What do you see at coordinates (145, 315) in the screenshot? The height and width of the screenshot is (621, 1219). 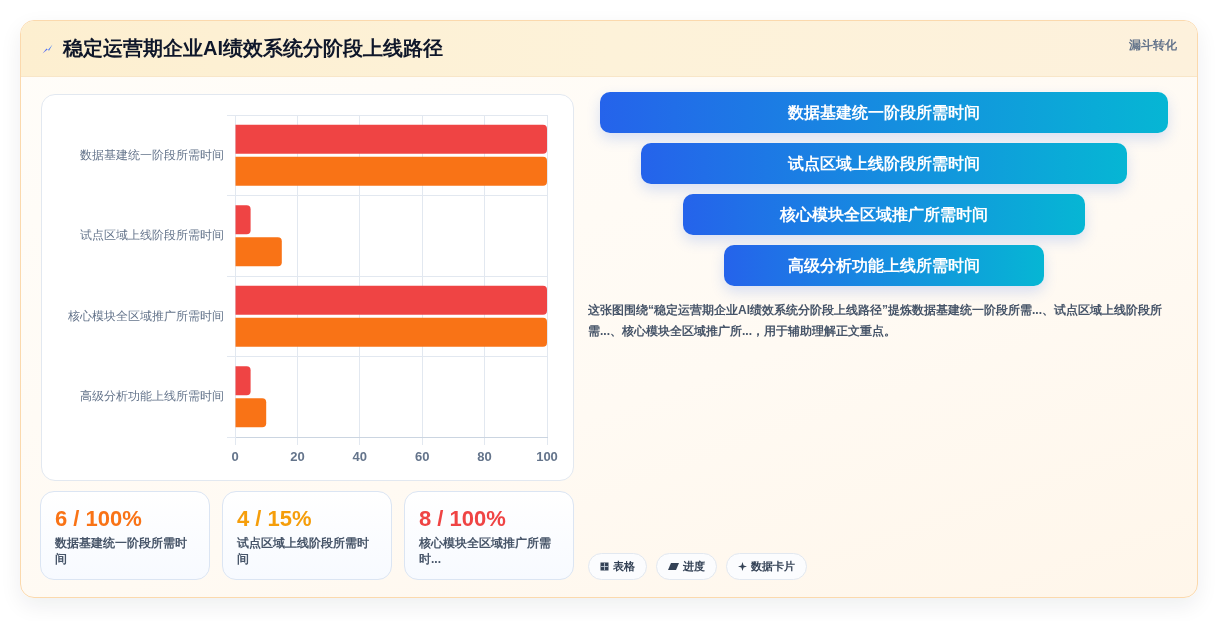 I see `y-tick-label: 核心模块全区域推广所需时间` at bounding box center [145, 315].